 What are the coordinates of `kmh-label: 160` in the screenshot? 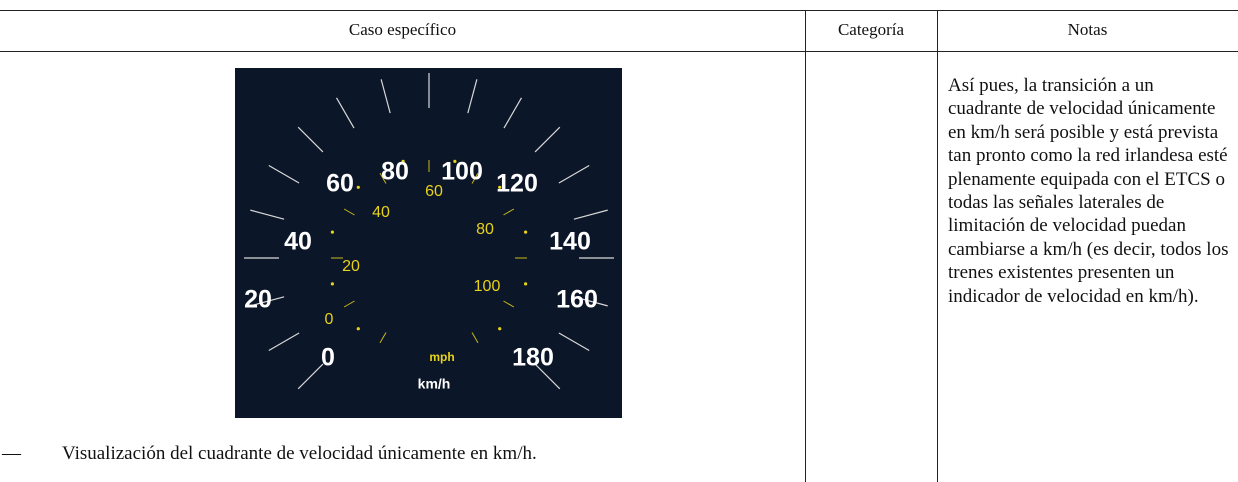 It's located at (577, 300).